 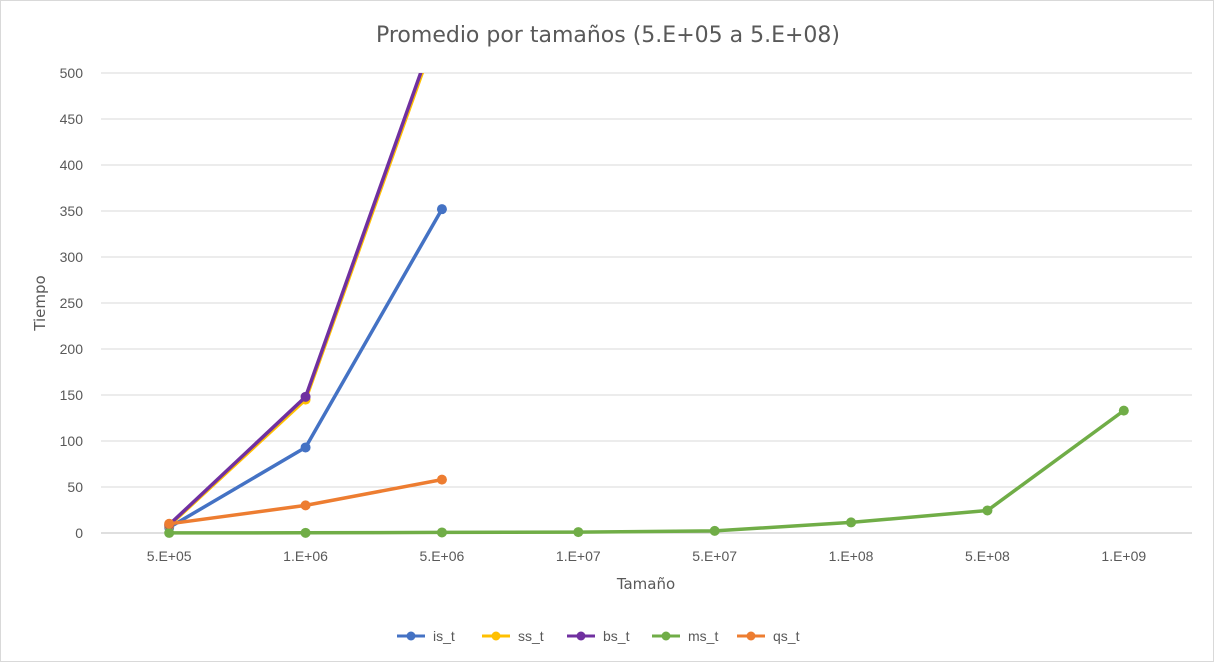 I want to click on data-point-ss_t, so click(x=442, y=18).